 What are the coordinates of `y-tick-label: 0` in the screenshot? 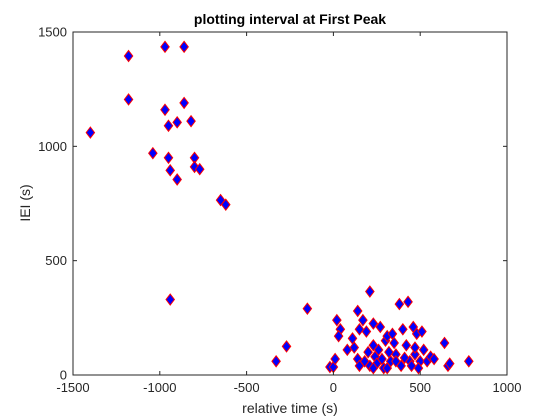 It's located at (63, 375).